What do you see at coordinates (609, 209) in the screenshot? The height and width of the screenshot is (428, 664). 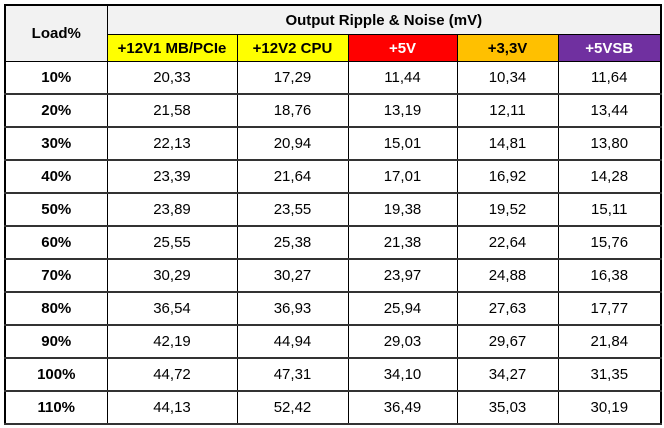 I see `value-cell: 15,11` at bounding box center [609, 209].